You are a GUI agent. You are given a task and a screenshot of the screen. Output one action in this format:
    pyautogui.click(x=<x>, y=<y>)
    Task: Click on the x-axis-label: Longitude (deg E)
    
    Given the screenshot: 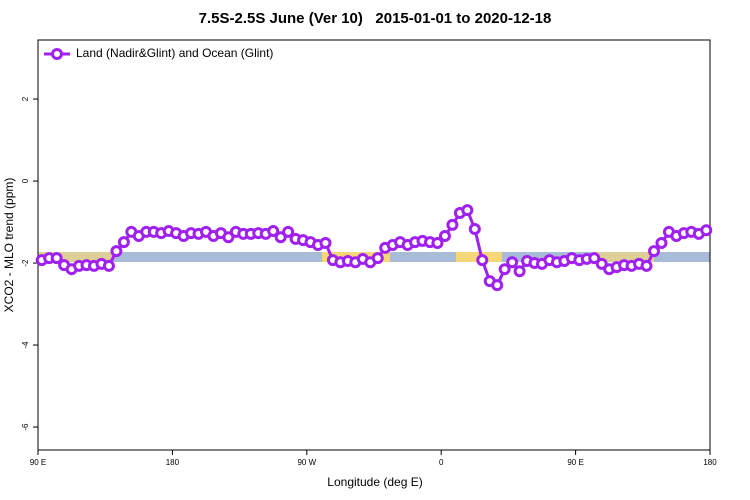 What is the action you would take?
    pyautogui.click(x=374, y=482)
    